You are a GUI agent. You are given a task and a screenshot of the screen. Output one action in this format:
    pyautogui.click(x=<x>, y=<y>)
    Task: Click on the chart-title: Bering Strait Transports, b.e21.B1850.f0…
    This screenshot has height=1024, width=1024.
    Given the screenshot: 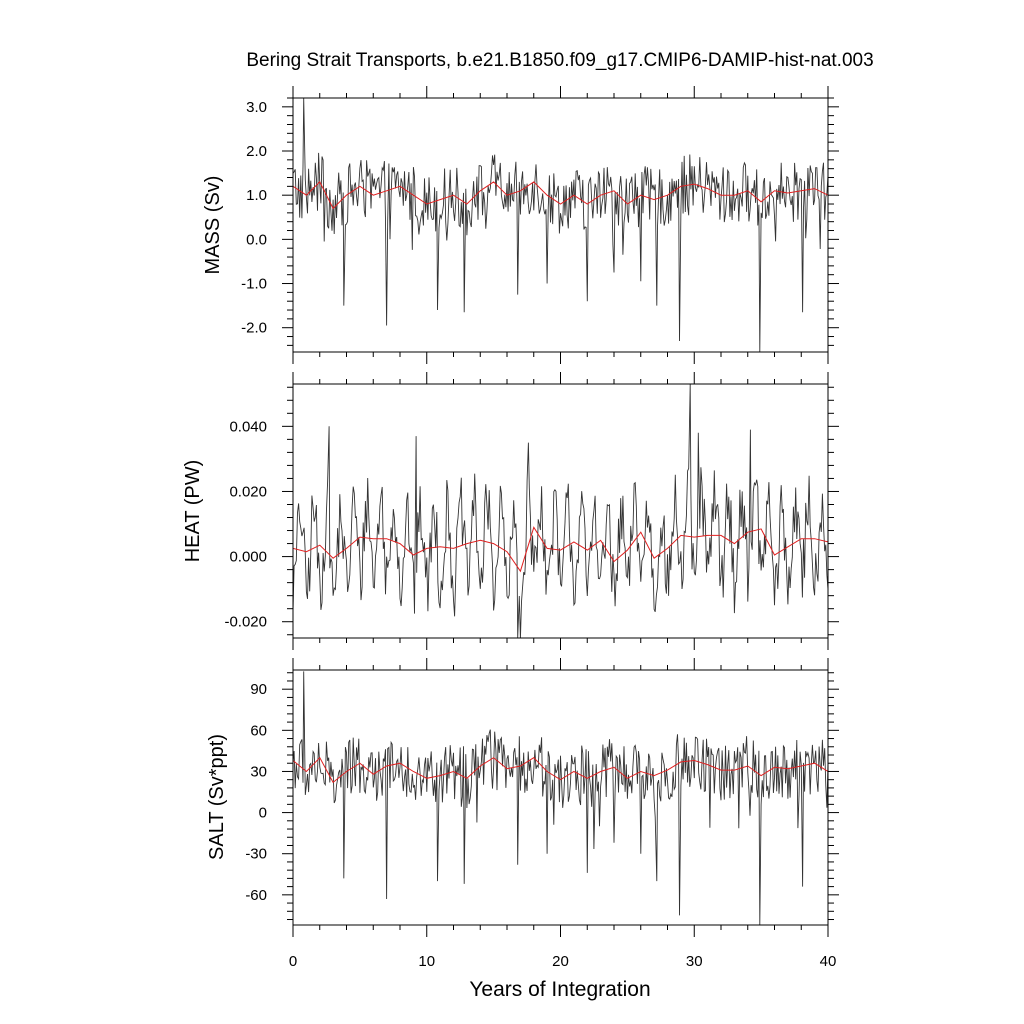 What is the action you would take?
    pyautogui.click(x=559, y=60)
    